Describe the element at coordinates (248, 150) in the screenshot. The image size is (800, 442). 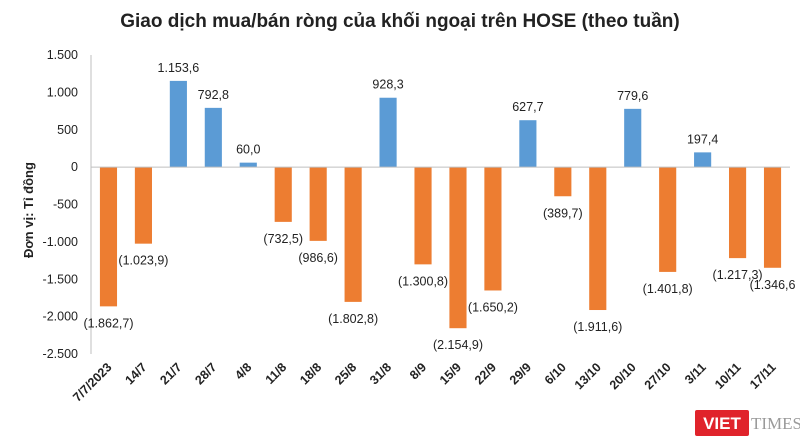
I see `data-label: 60,0` at that location.